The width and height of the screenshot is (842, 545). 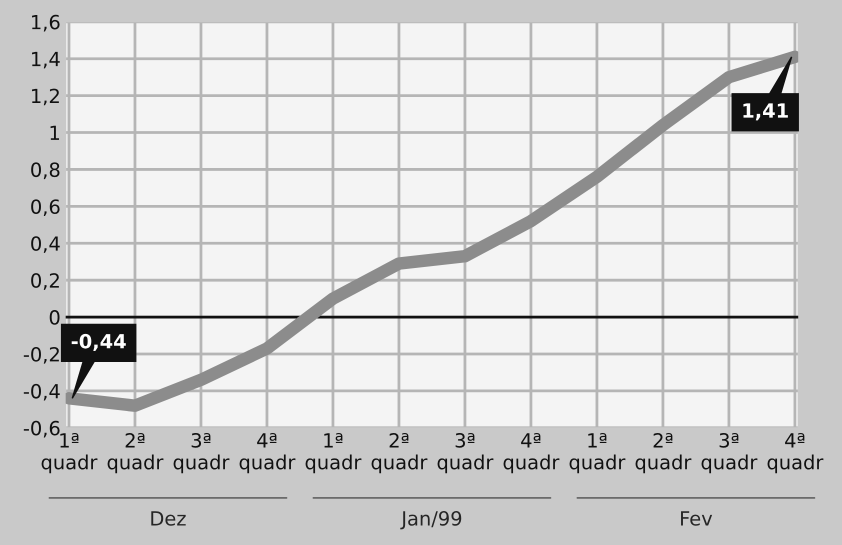 I want to click on y-tick-label: 1,6, so click(x=46, y=23).